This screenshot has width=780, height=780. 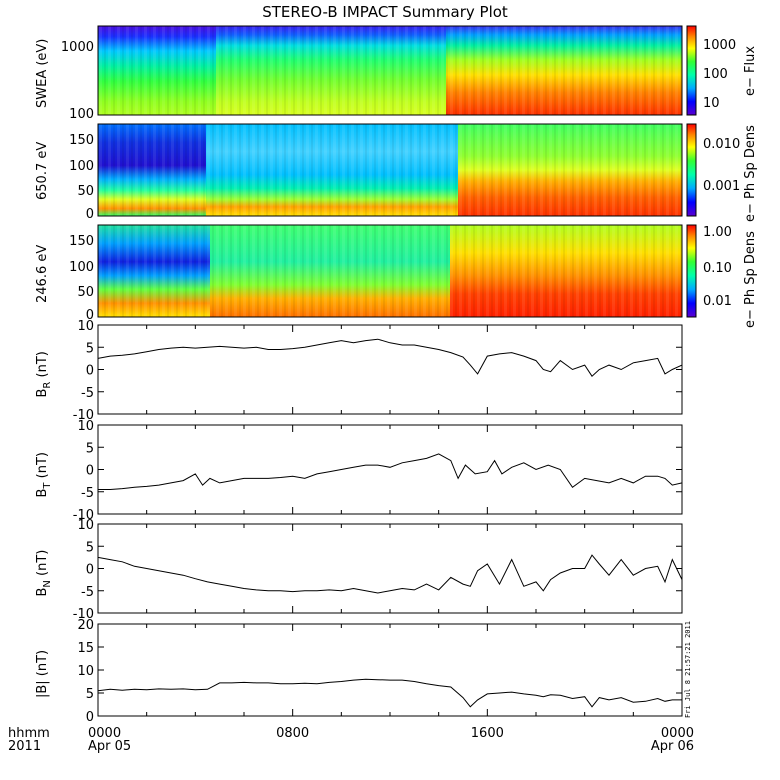 I want to click on bmag-ytick-label: 20, so click(x=85, y=625).